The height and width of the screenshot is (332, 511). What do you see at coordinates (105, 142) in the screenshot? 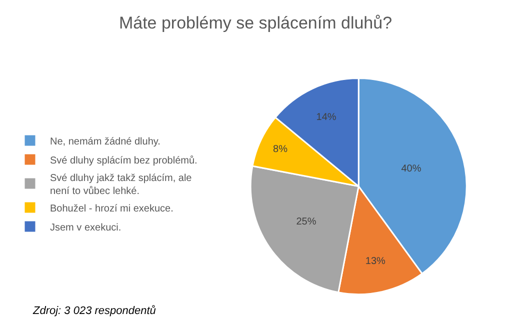
I see `legend-label: Ne, nemám žádné dluhy.` at bounding box center [105, 142].